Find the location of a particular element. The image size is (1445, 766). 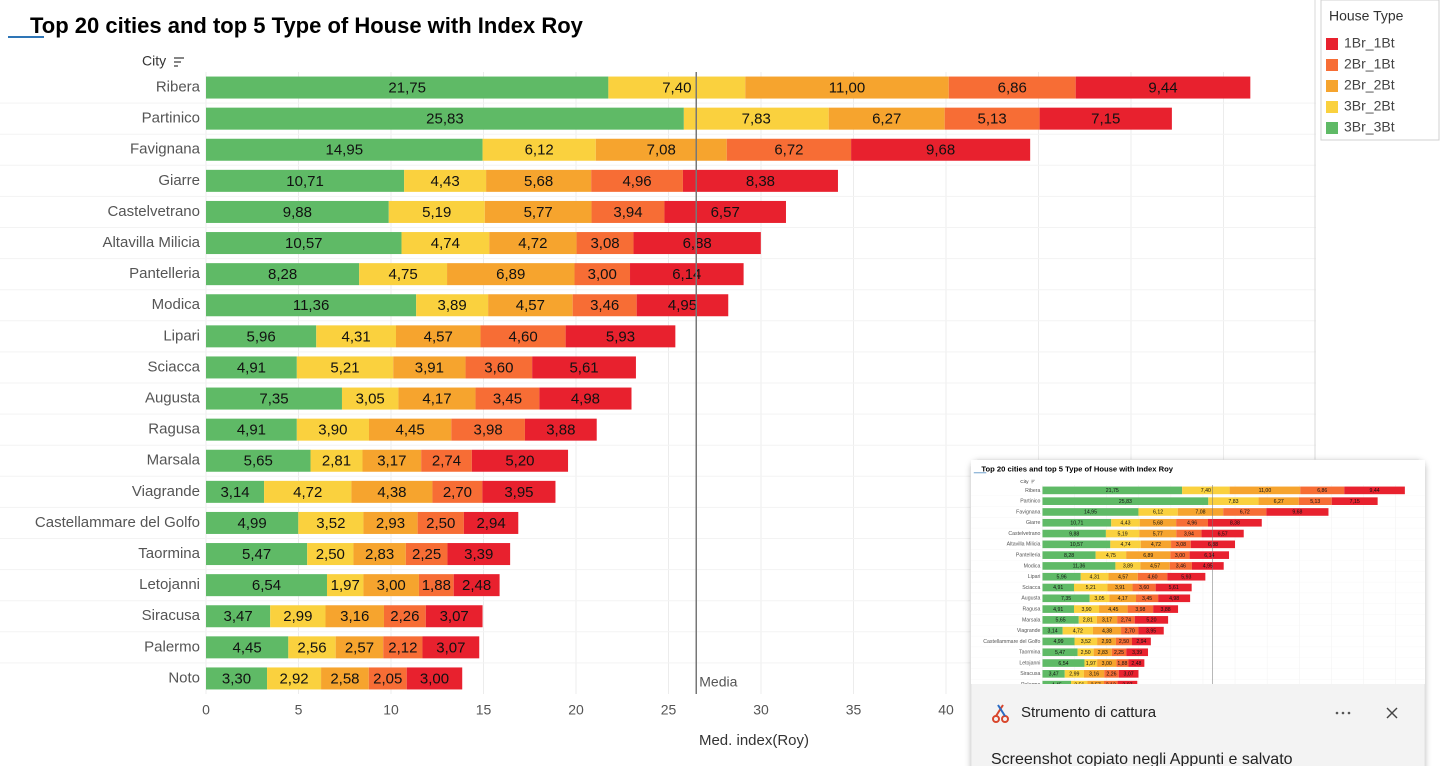

data-label: 3,08 is located at coordinates (604, 243).